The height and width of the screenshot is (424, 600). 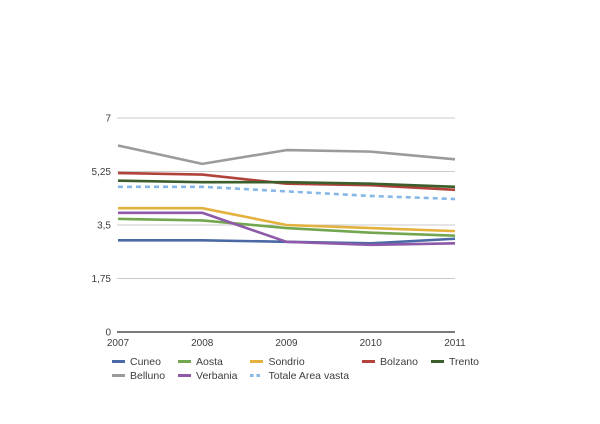 I want to click on series-line-aosta, so click(x=286, y=227).